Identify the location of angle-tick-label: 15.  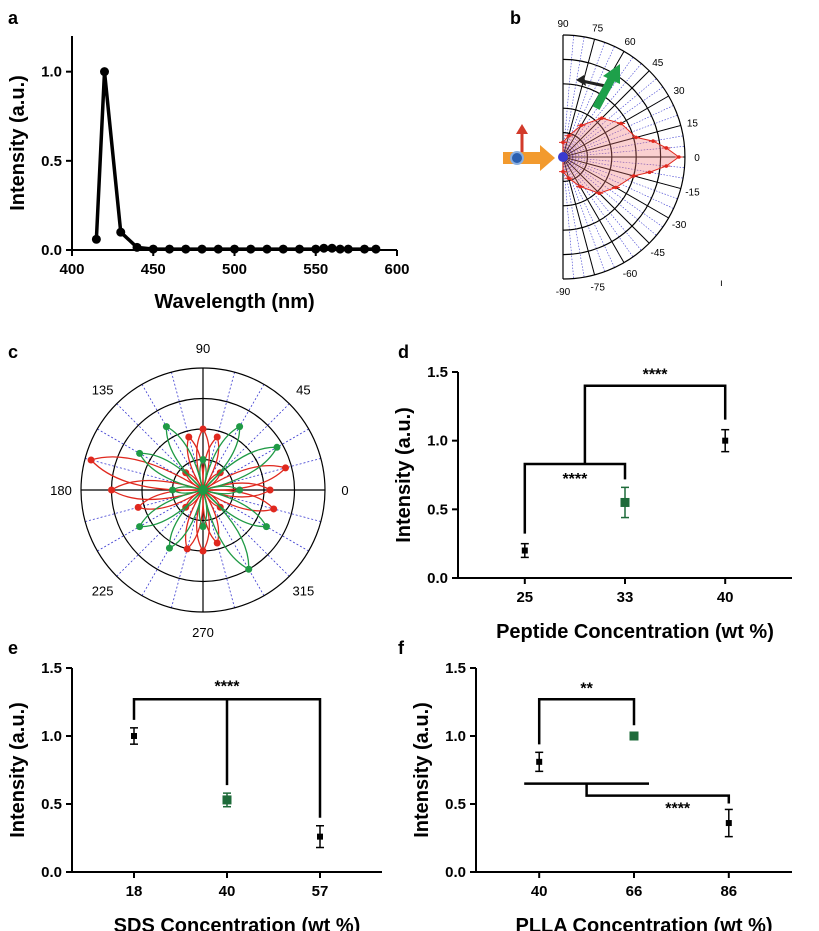
(693, 123).